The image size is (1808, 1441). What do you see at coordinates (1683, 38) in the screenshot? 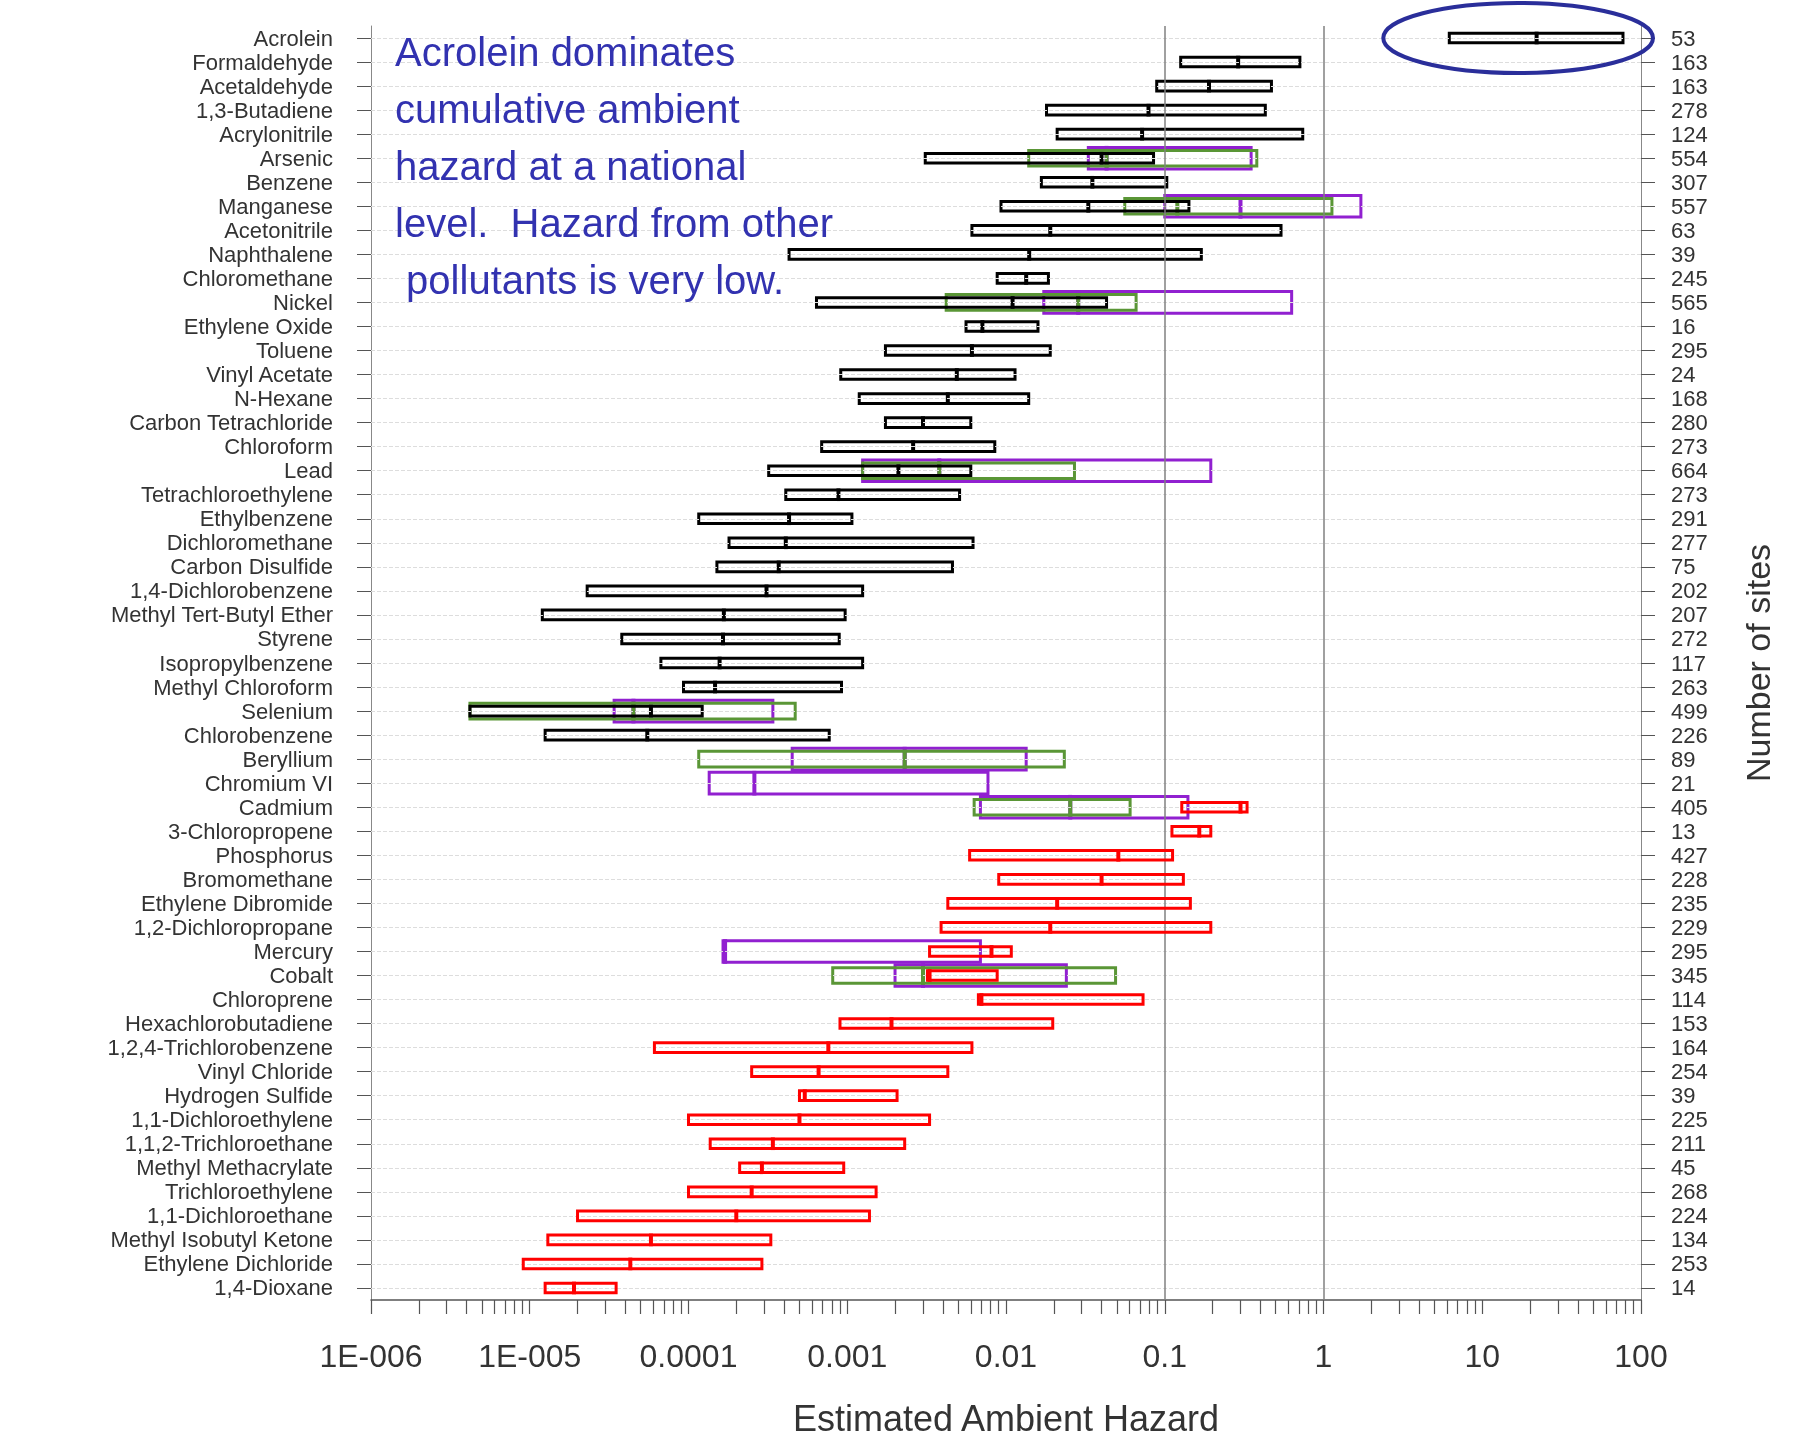
I see `y2-tick-label: 53` at bounding box center [1683, 38].